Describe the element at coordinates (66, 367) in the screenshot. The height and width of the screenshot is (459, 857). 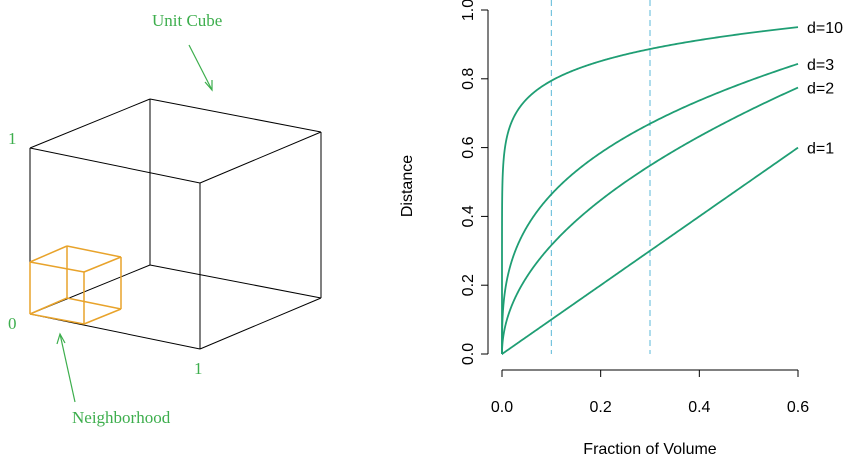
I see `neighborhood-arrow` at that location.